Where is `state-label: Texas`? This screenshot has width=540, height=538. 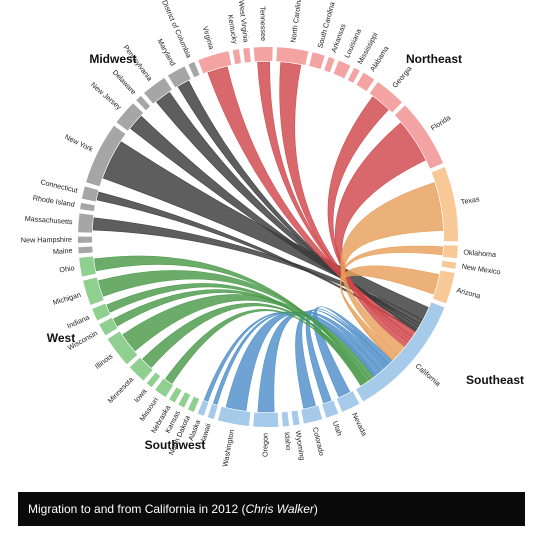 state-label: Texas is located at coordinates (470, 200).